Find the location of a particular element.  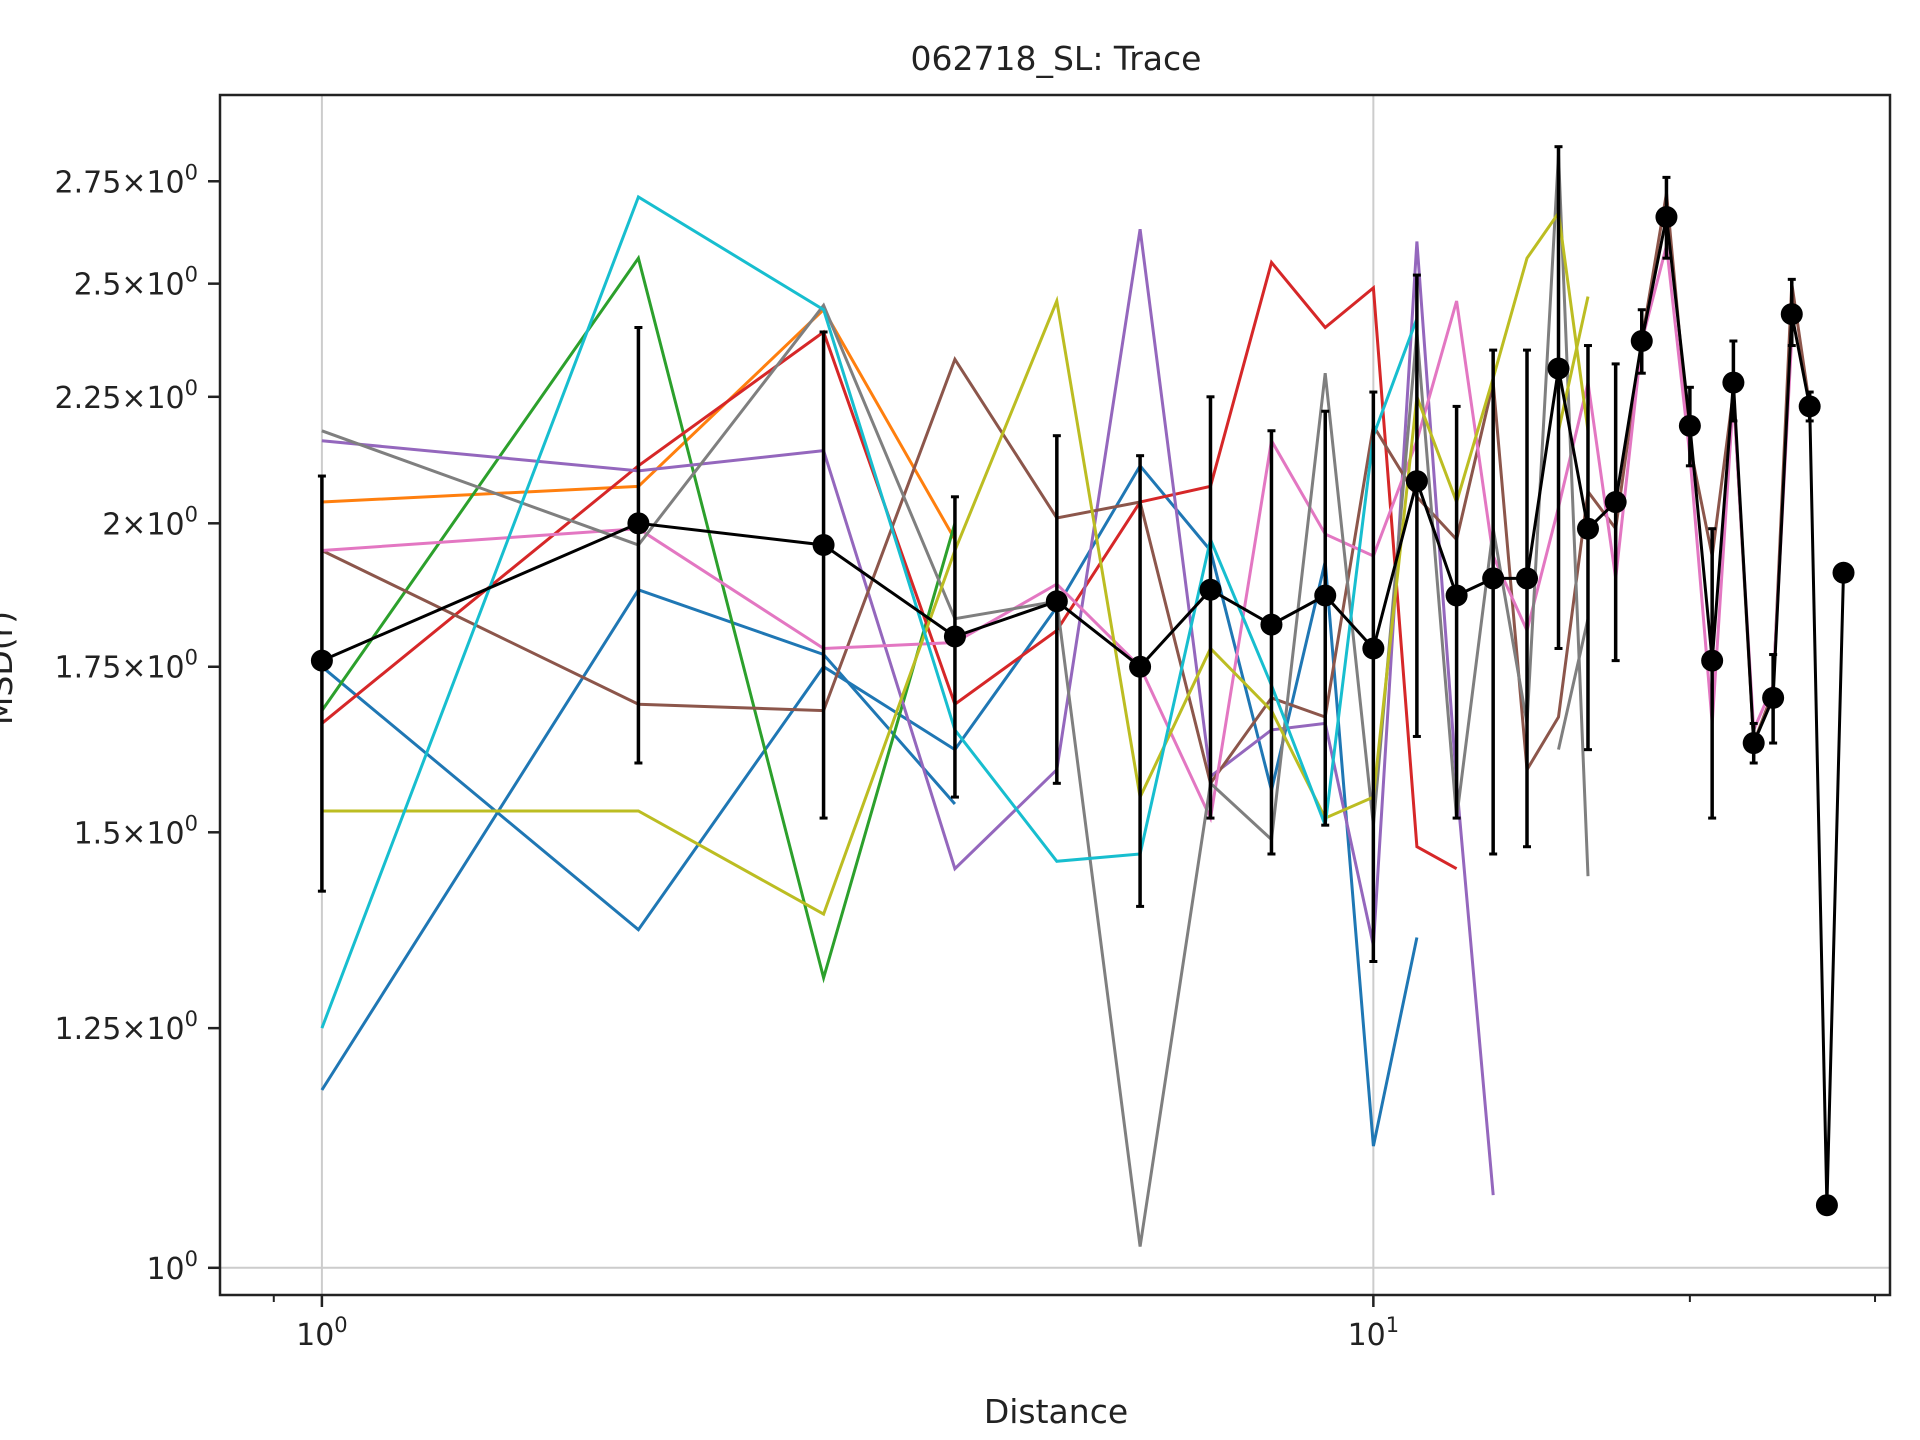

chart-title: 062718_SL: Trace is located at coordinates (1056, 58).